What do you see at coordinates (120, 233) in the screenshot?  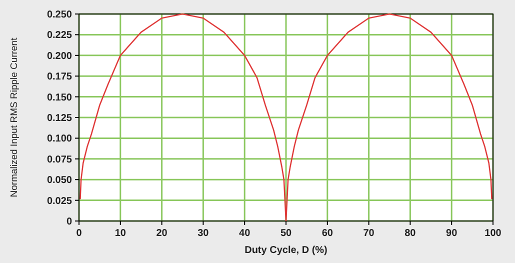 I see `x-tick-label: 10` at bounding box center [120, 233].